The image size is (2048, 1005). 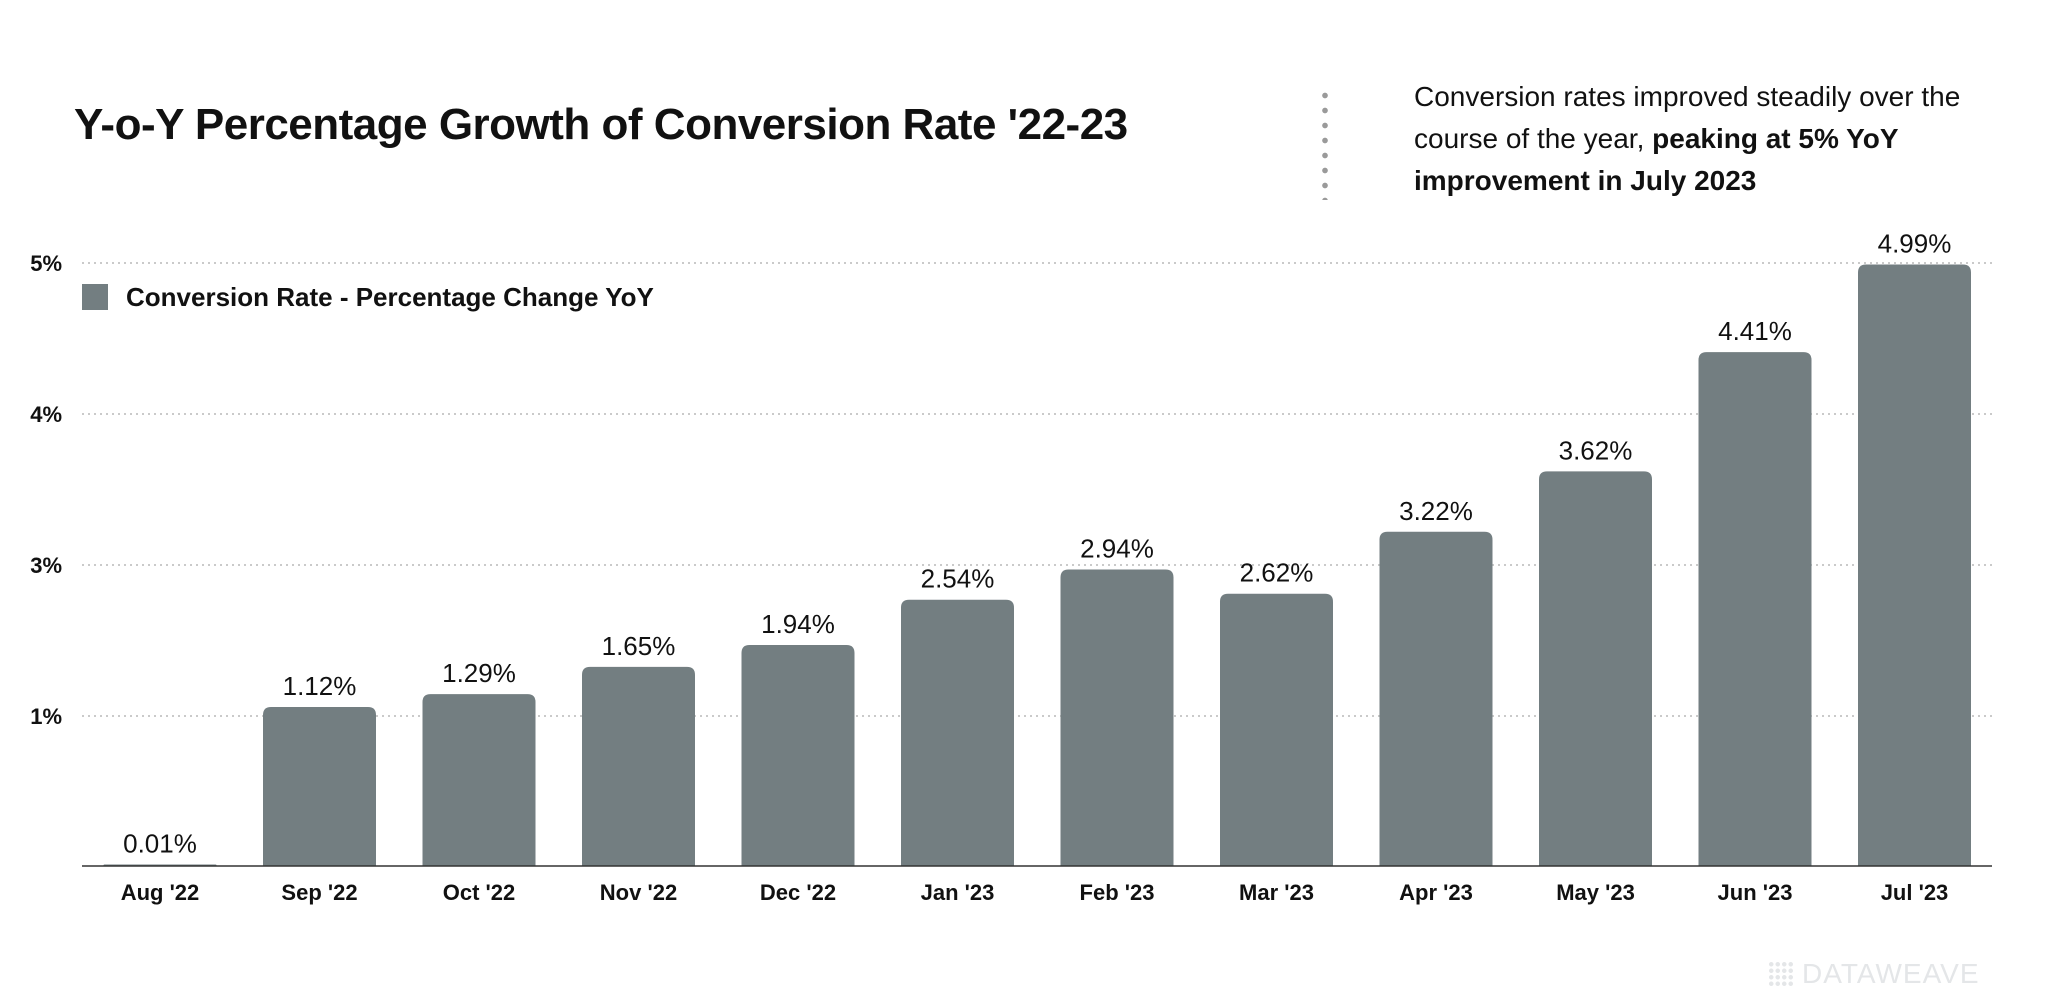 What do you see at coordinates (1325, 144) in the screenshot?
I see `callout-divider` at bounding box center [1325, 144].